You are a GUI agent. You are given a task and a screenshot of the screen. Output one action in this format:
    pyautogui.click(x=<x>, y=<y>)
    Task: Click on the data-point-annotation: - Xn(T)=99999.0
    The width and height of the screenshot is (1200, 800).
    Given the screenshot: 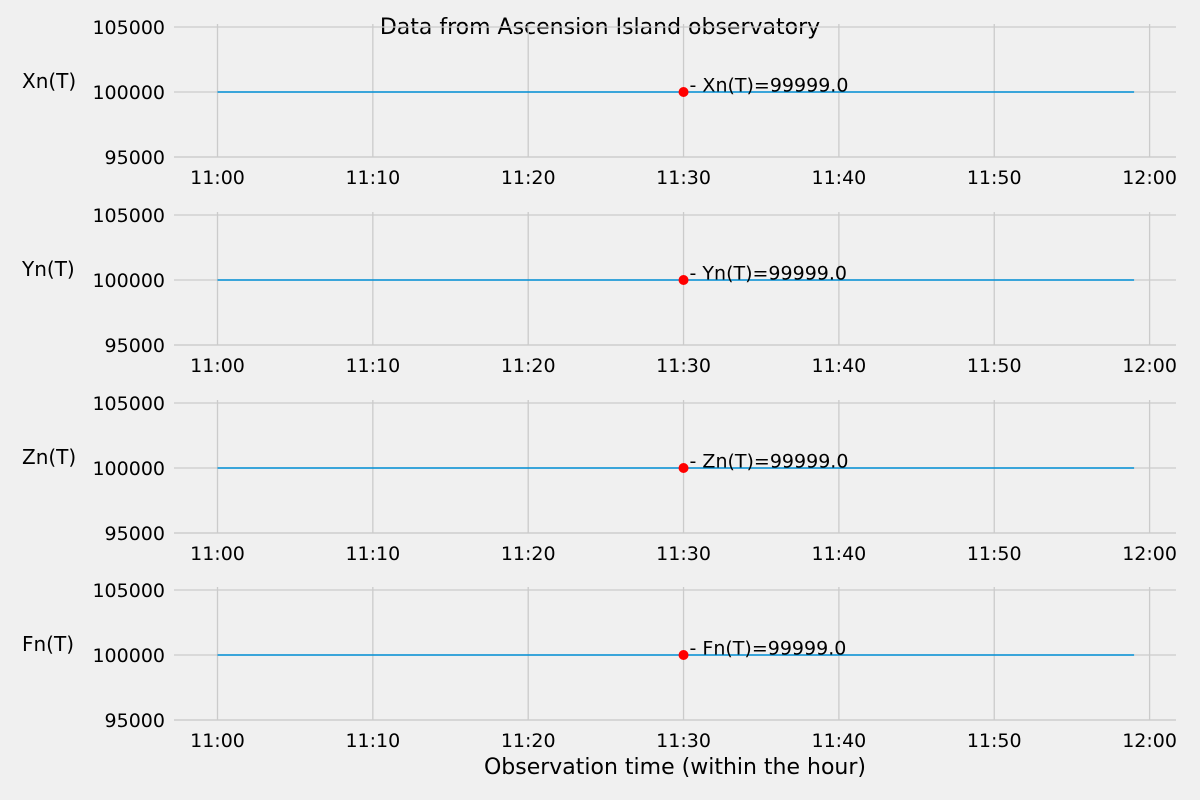 What is the action you would take?
    pyautogui.click(x=769, y=86)
    